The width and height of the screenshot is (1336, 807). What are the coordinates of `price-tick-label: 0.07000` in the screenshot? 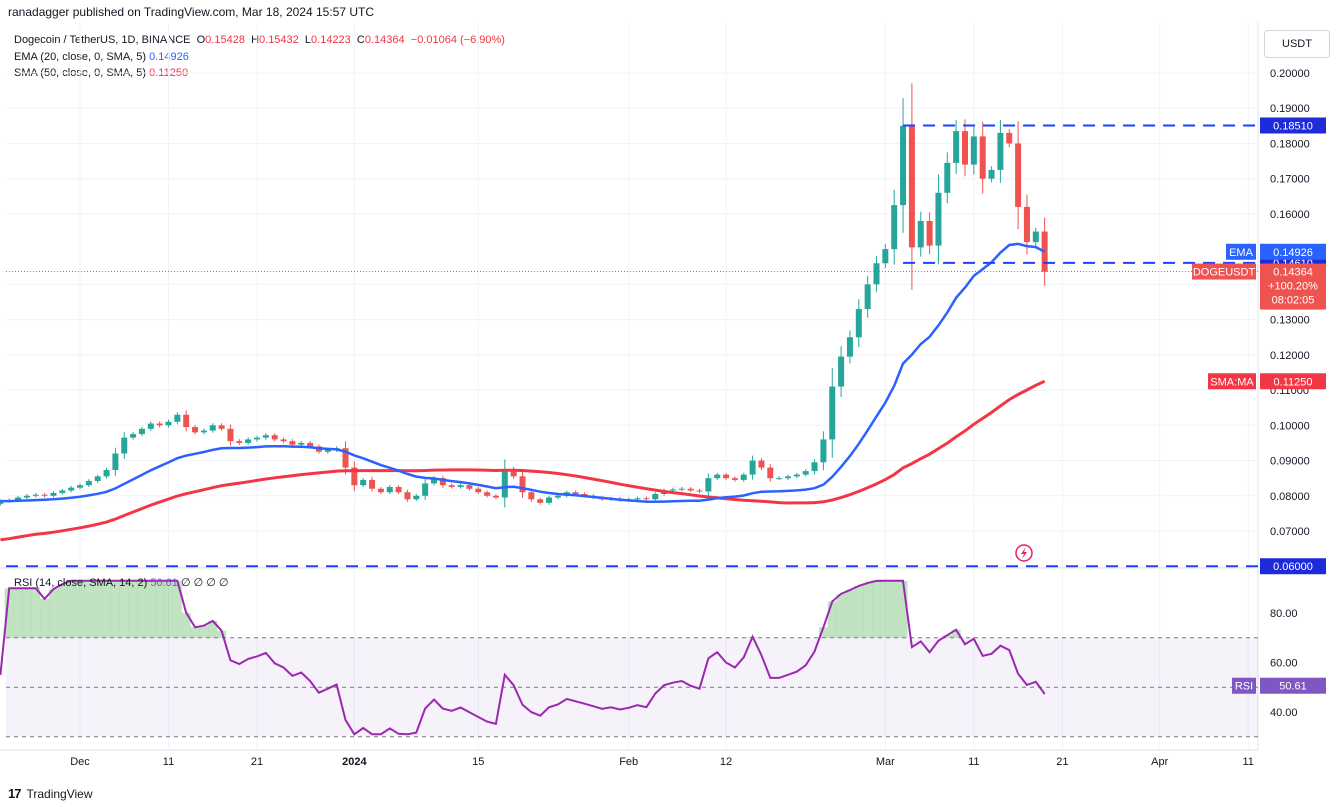 It's located at (1290, 532).